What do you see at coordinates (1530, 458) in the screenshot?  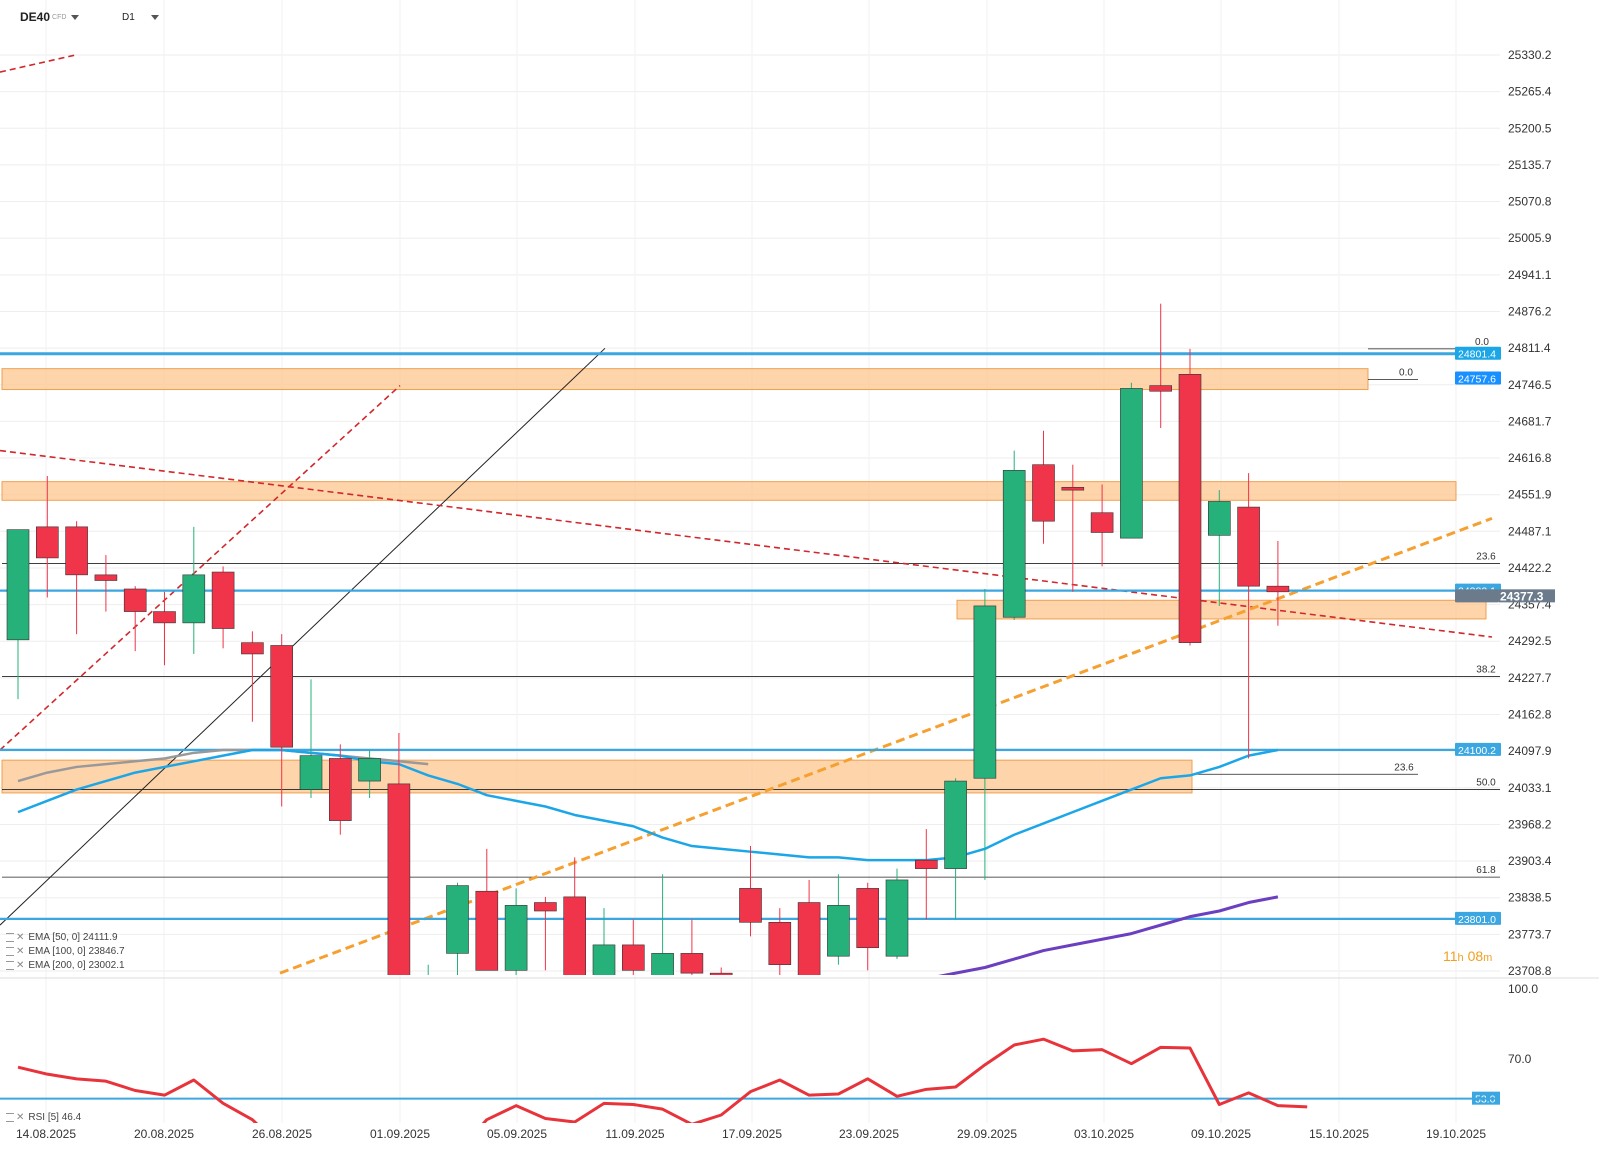 I see `price-axis-tick: 24616.8` at bounding box center [1530, 458].